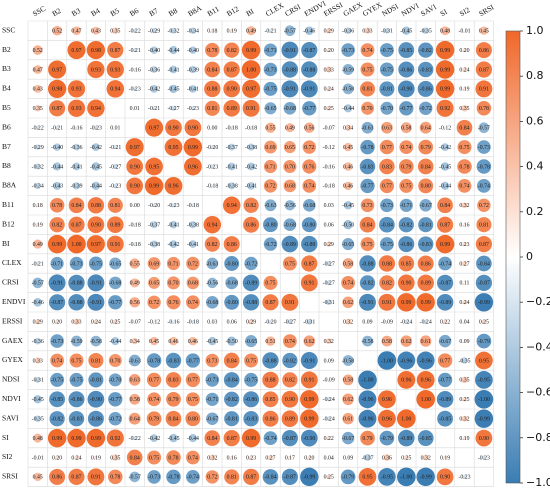 This screenshot has width=550, height=491. Describe the element at coordinates (426, 187) in the screenshot. I see `value-label: 0.80` at that location.